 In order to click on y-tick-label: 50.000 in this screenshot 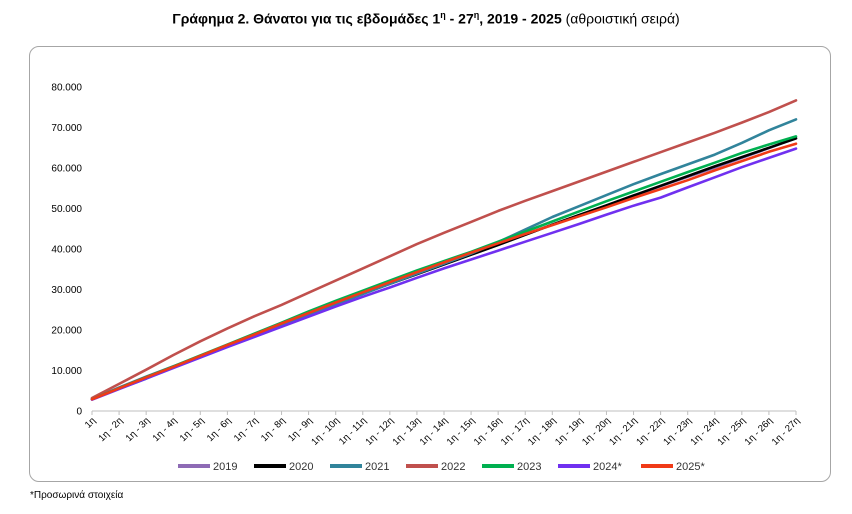, I will do `click(66, 209)`.